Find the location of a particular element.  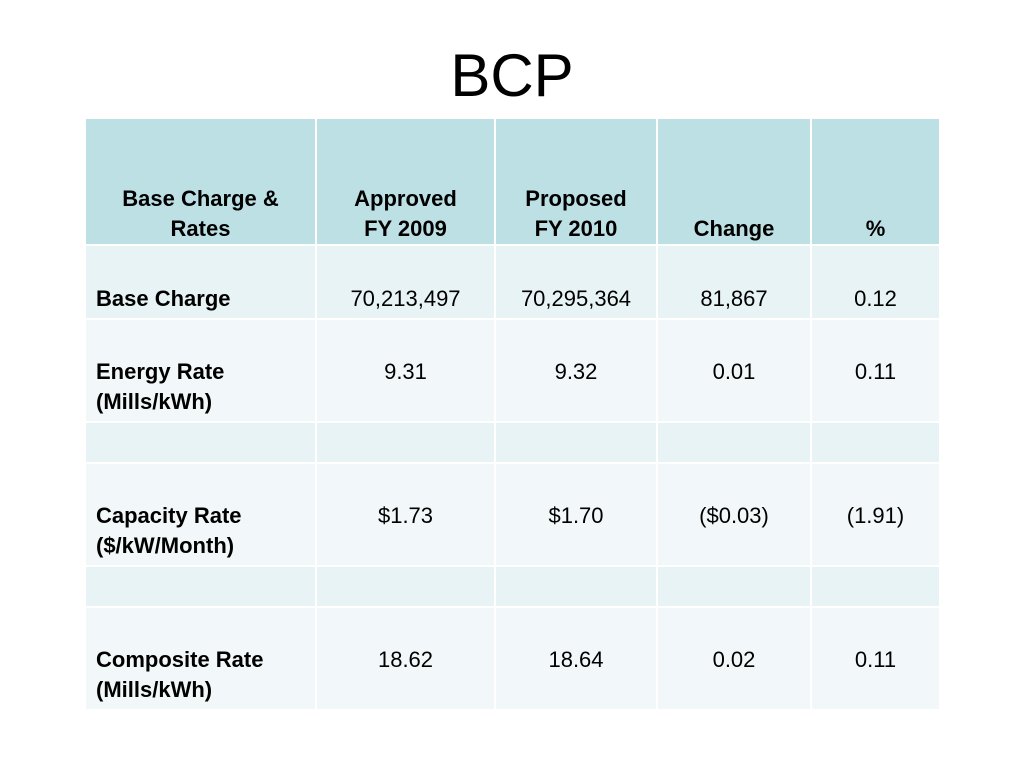

cell-proposed: 9.32 is located at coordinates (576, 371).